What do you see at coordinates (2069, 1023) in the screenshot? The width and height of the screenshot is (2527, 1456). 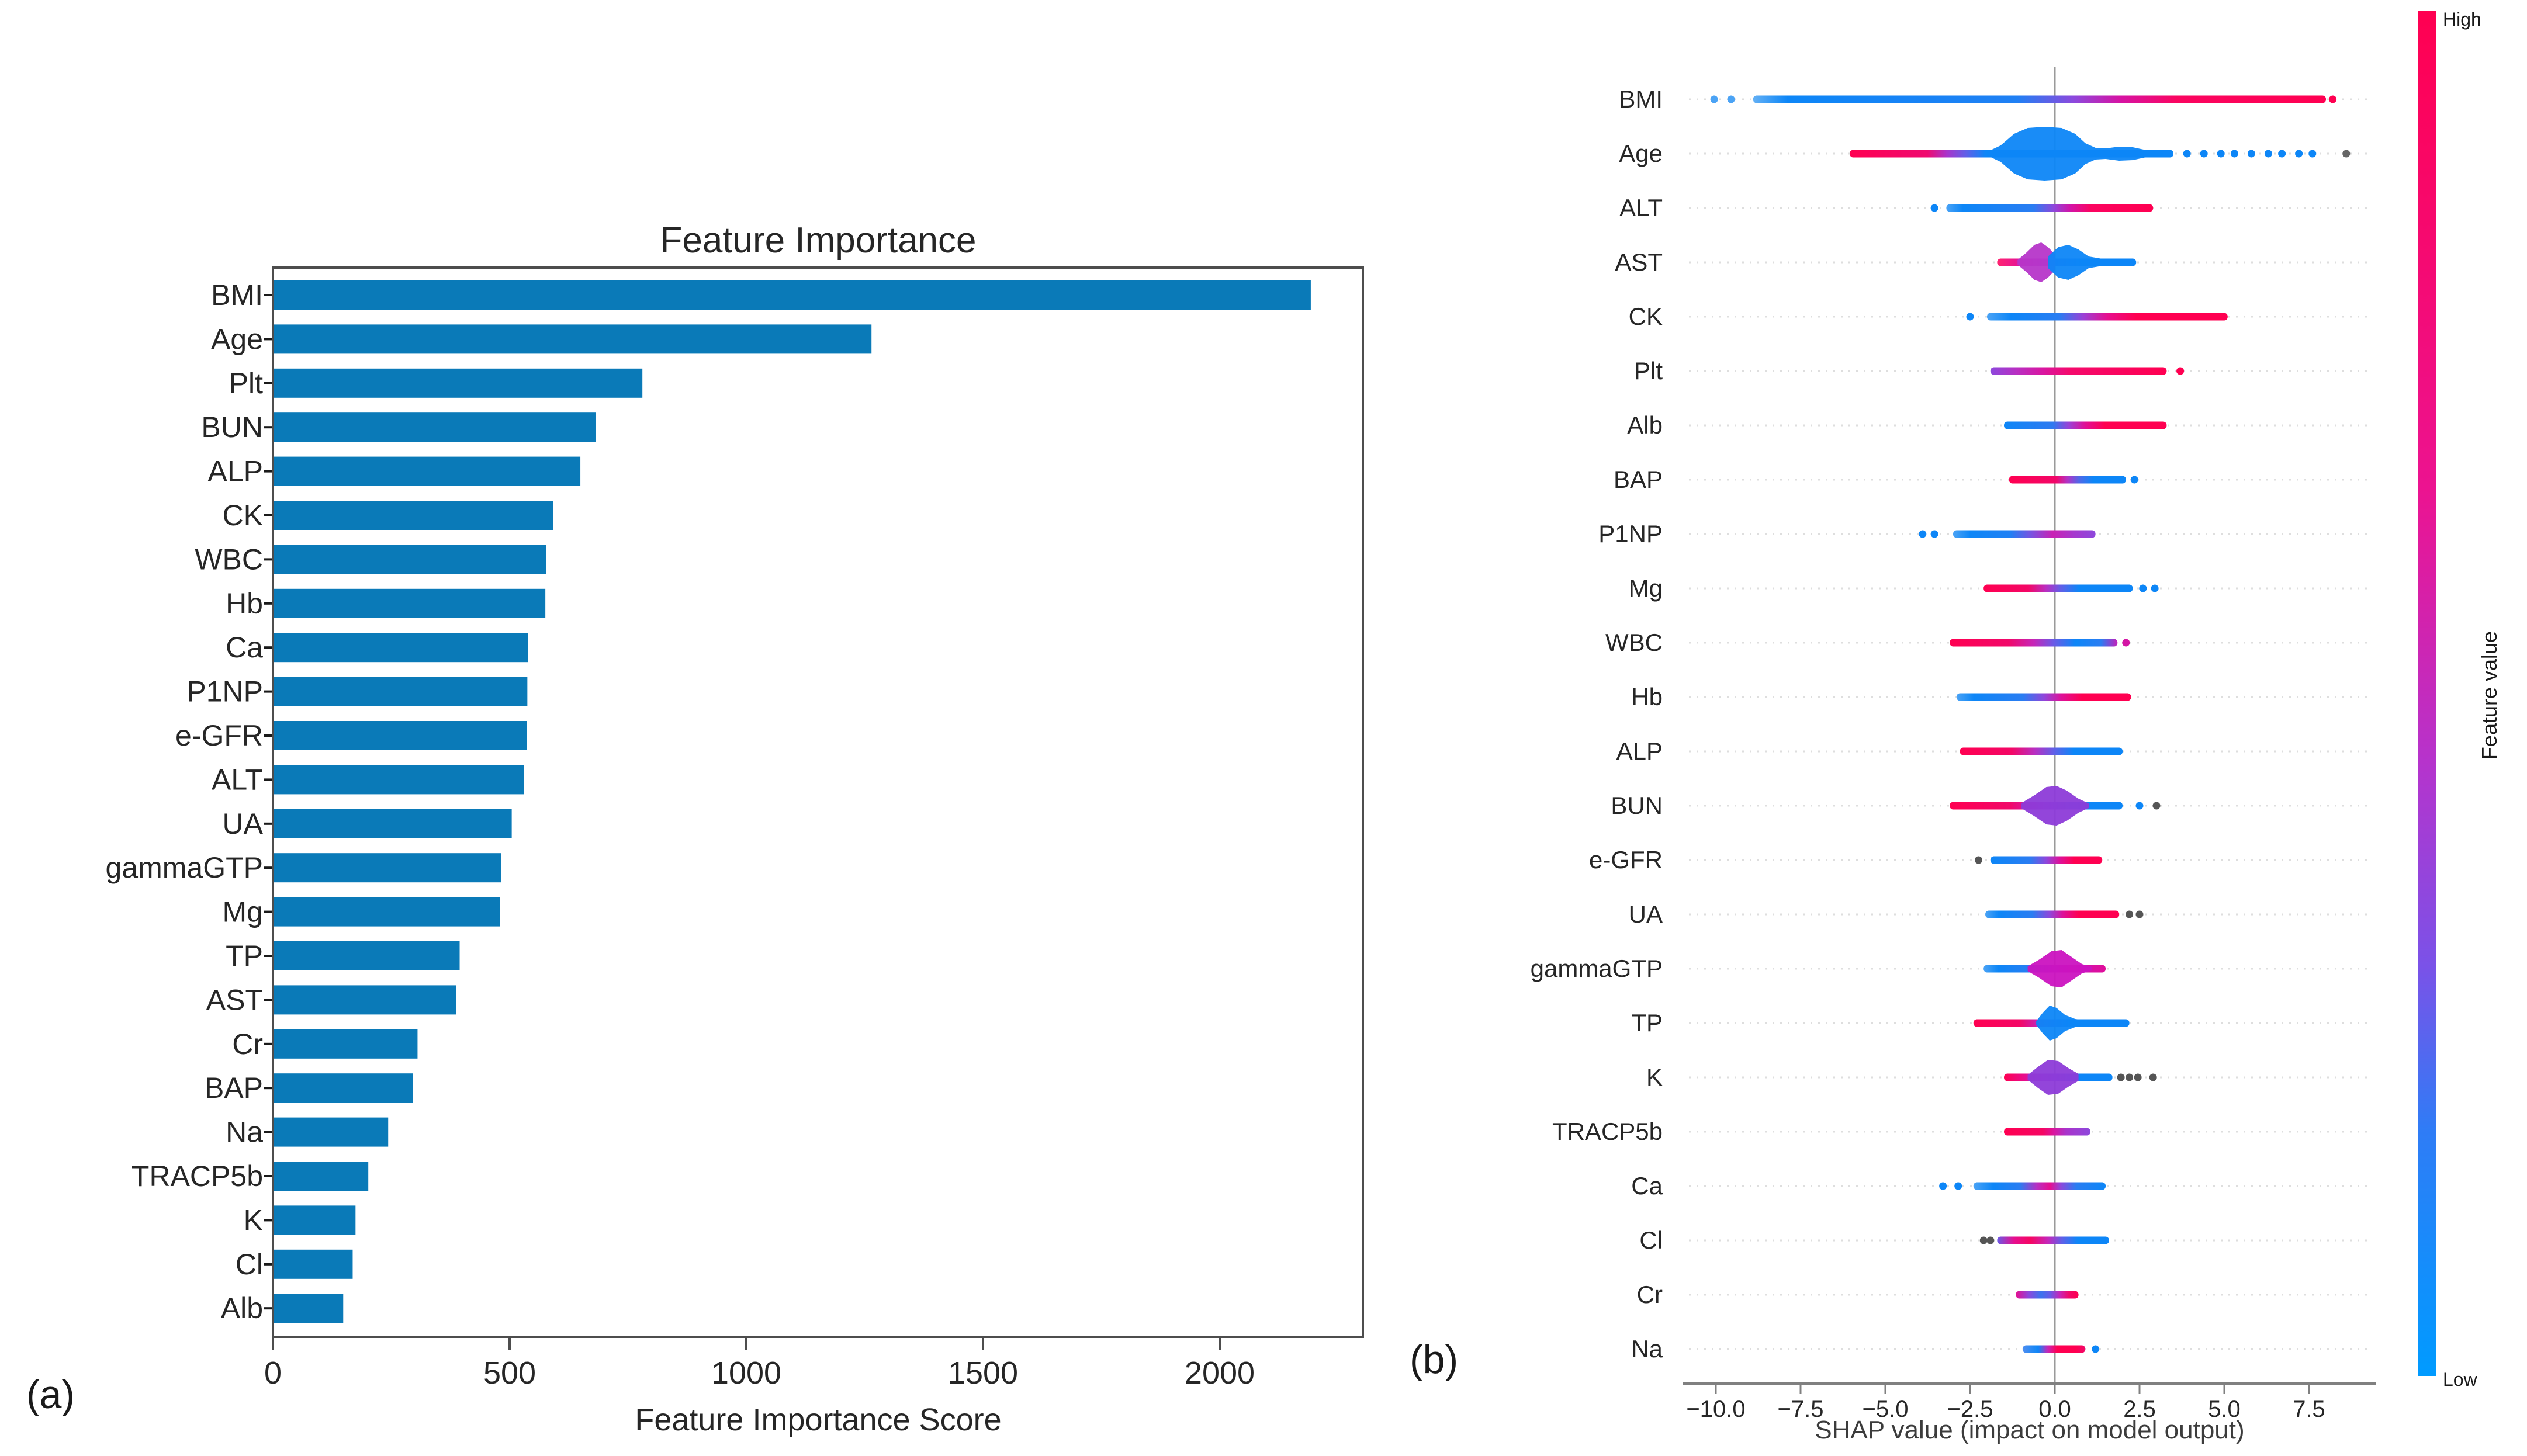 I see `violin-TP` at bounding box center [2069, 1023].